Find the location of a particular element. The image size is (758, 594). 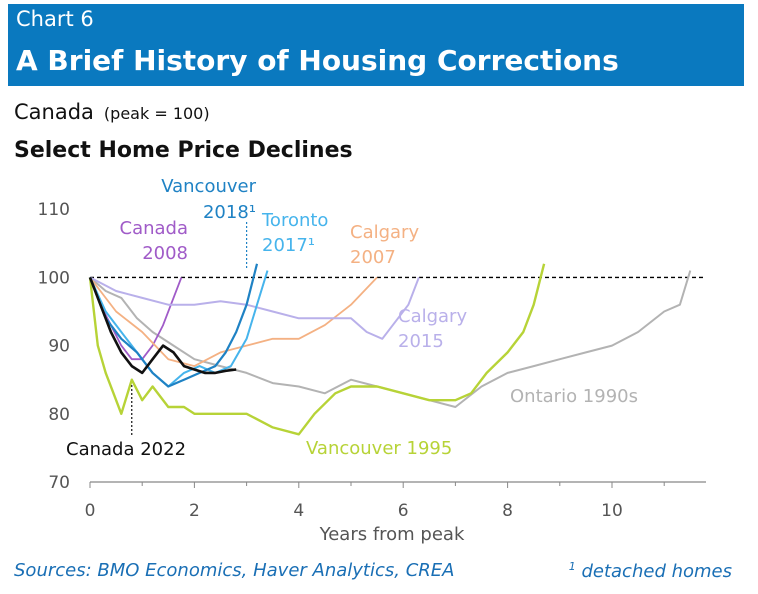

y-tick-label: 80 is located at coordinates (59, 415).